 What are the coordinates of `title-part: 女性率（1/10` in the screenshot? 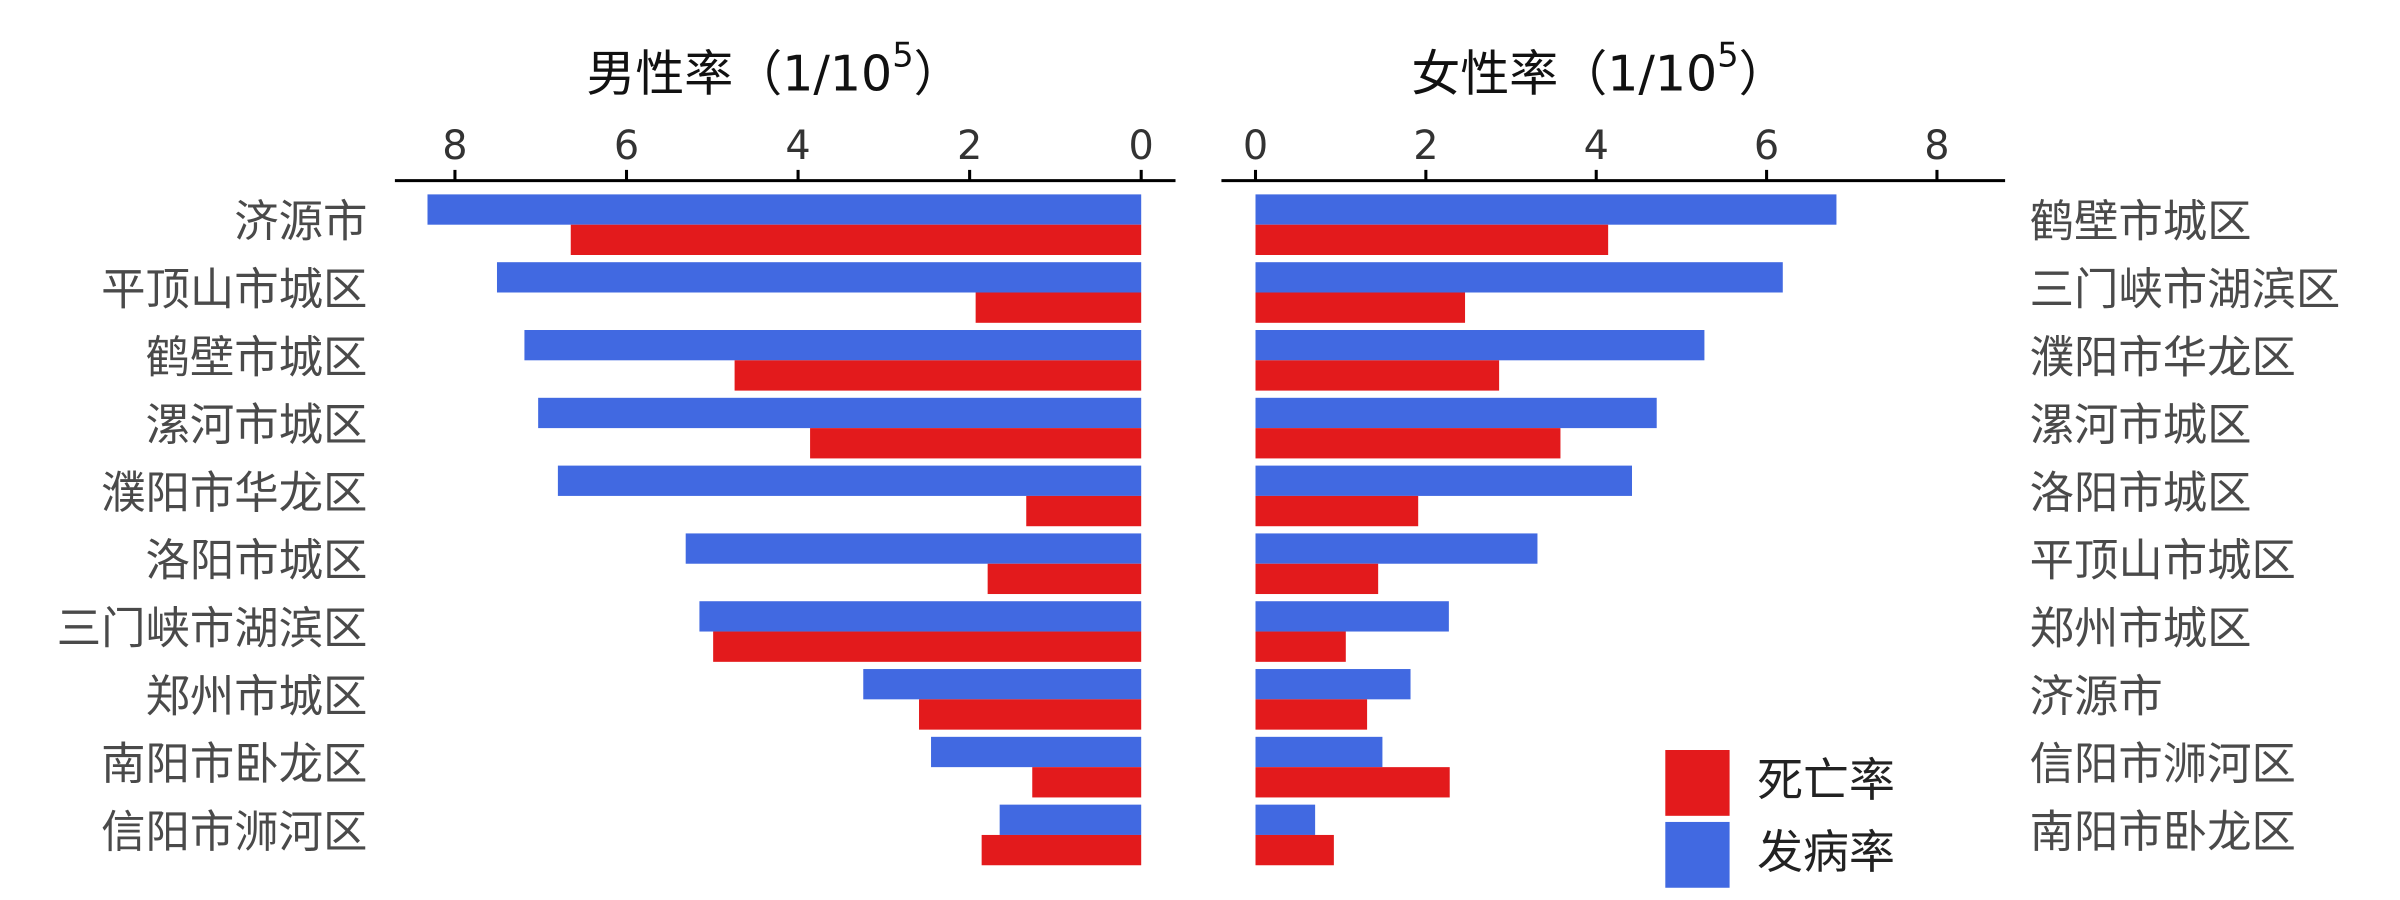 It's located at (1564, 73).